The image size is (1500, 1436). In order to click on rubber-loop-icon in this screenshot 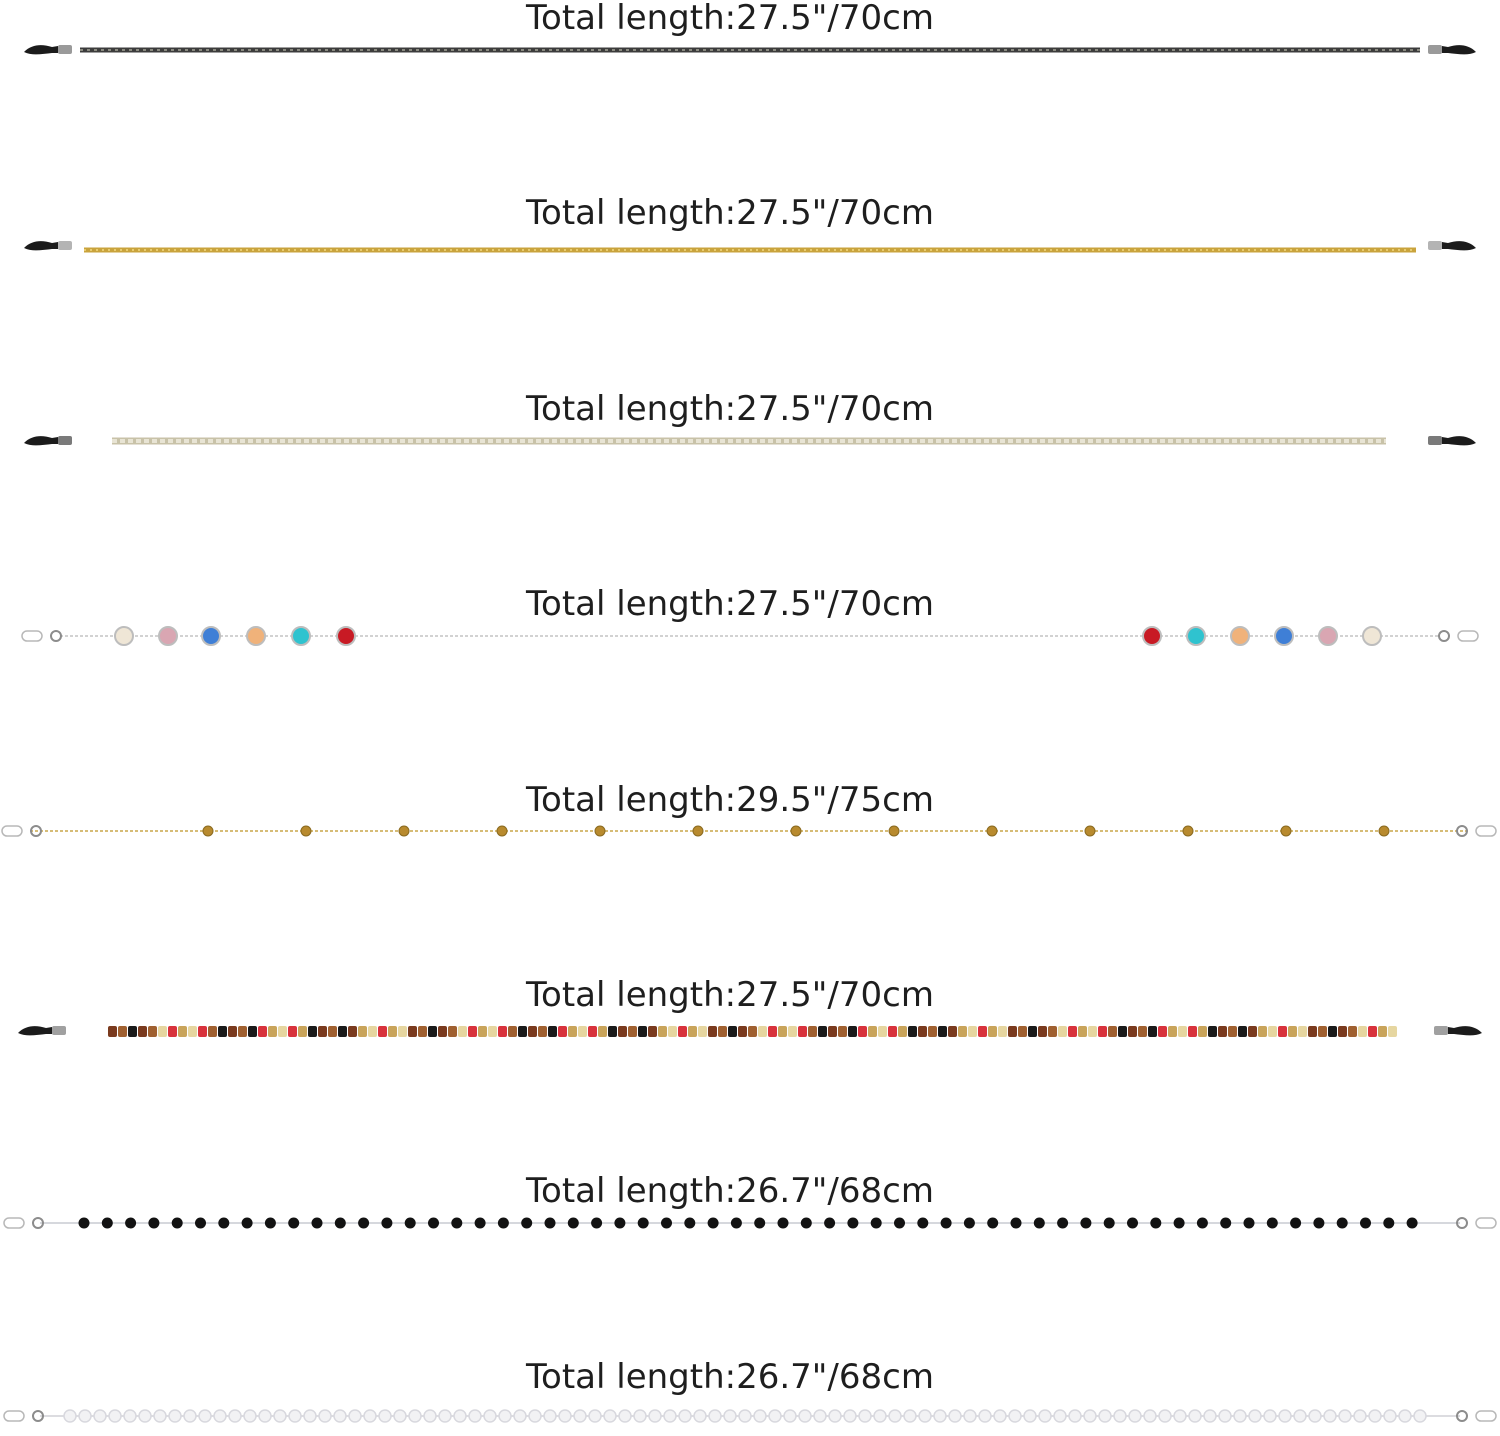, I will do `click(41, 441)`.